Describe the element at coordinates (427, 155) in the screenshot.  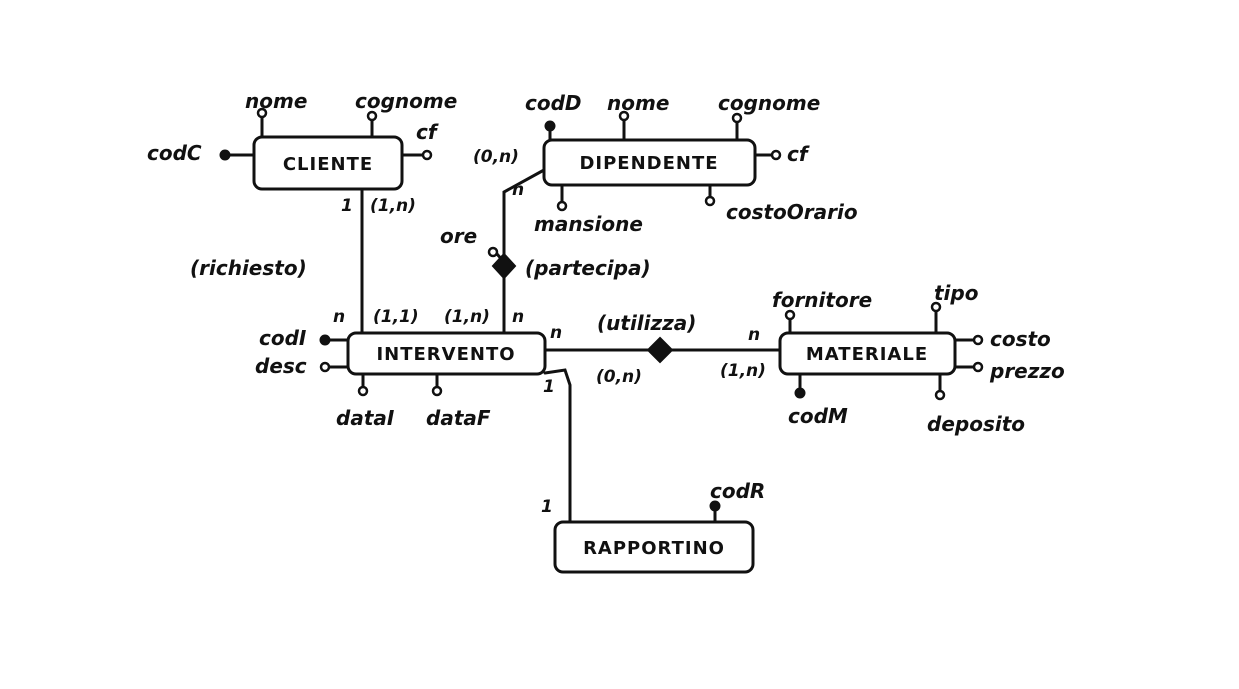
I see `cliente-cf-attribute-circle` at that location.